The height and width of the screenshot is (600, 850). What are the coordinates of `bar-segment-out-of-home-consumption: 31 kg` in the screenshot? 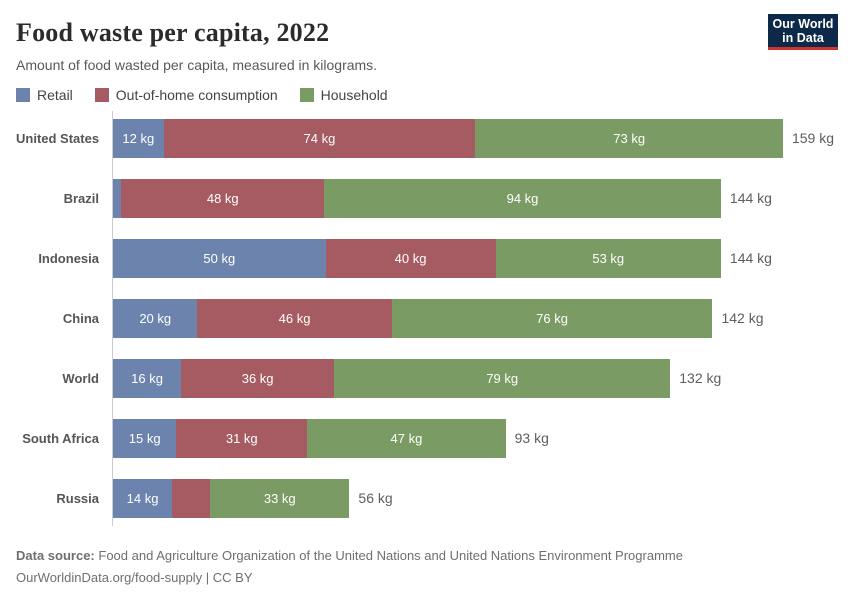 It's located at (242, 438).